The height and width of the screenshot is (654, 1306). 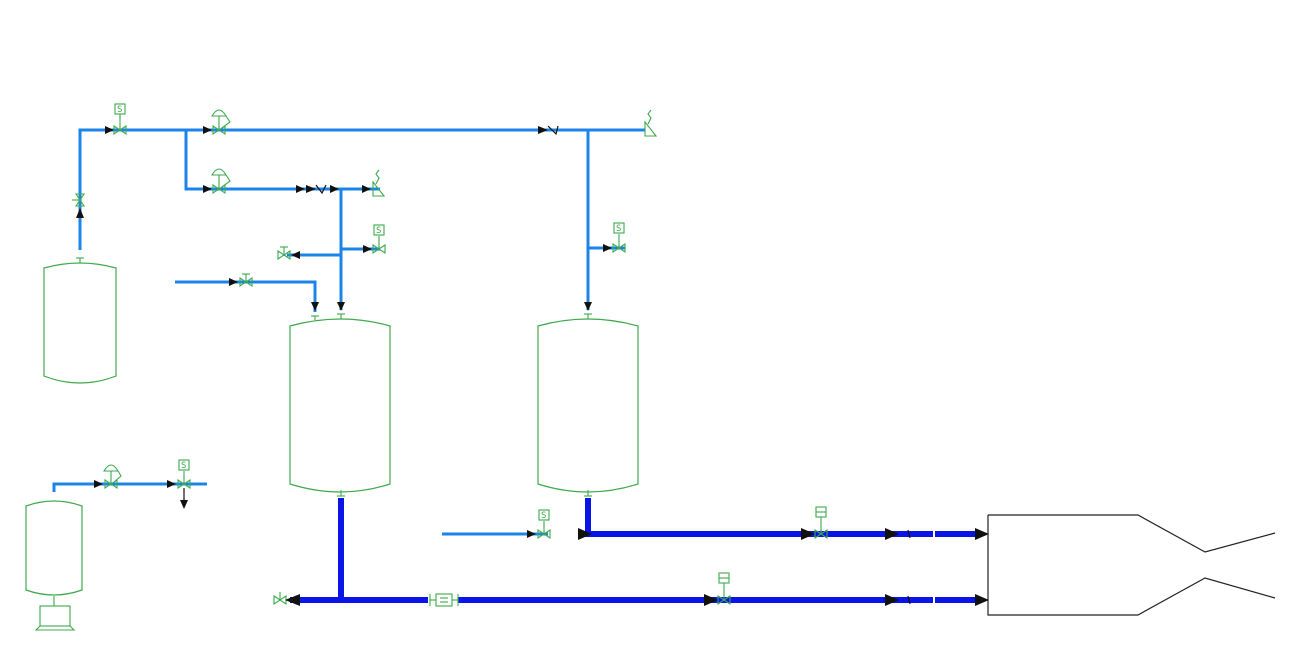 I want to click on rocket-engine, so click(x=1131, y=565).